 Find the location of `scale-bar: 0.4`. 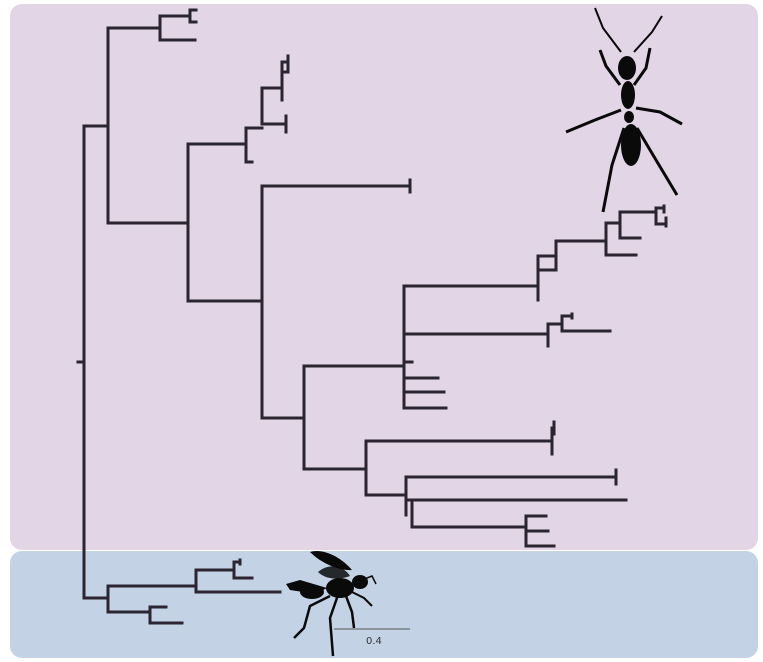

scale-bar: 0.4 is located at coordinates (372, 637).